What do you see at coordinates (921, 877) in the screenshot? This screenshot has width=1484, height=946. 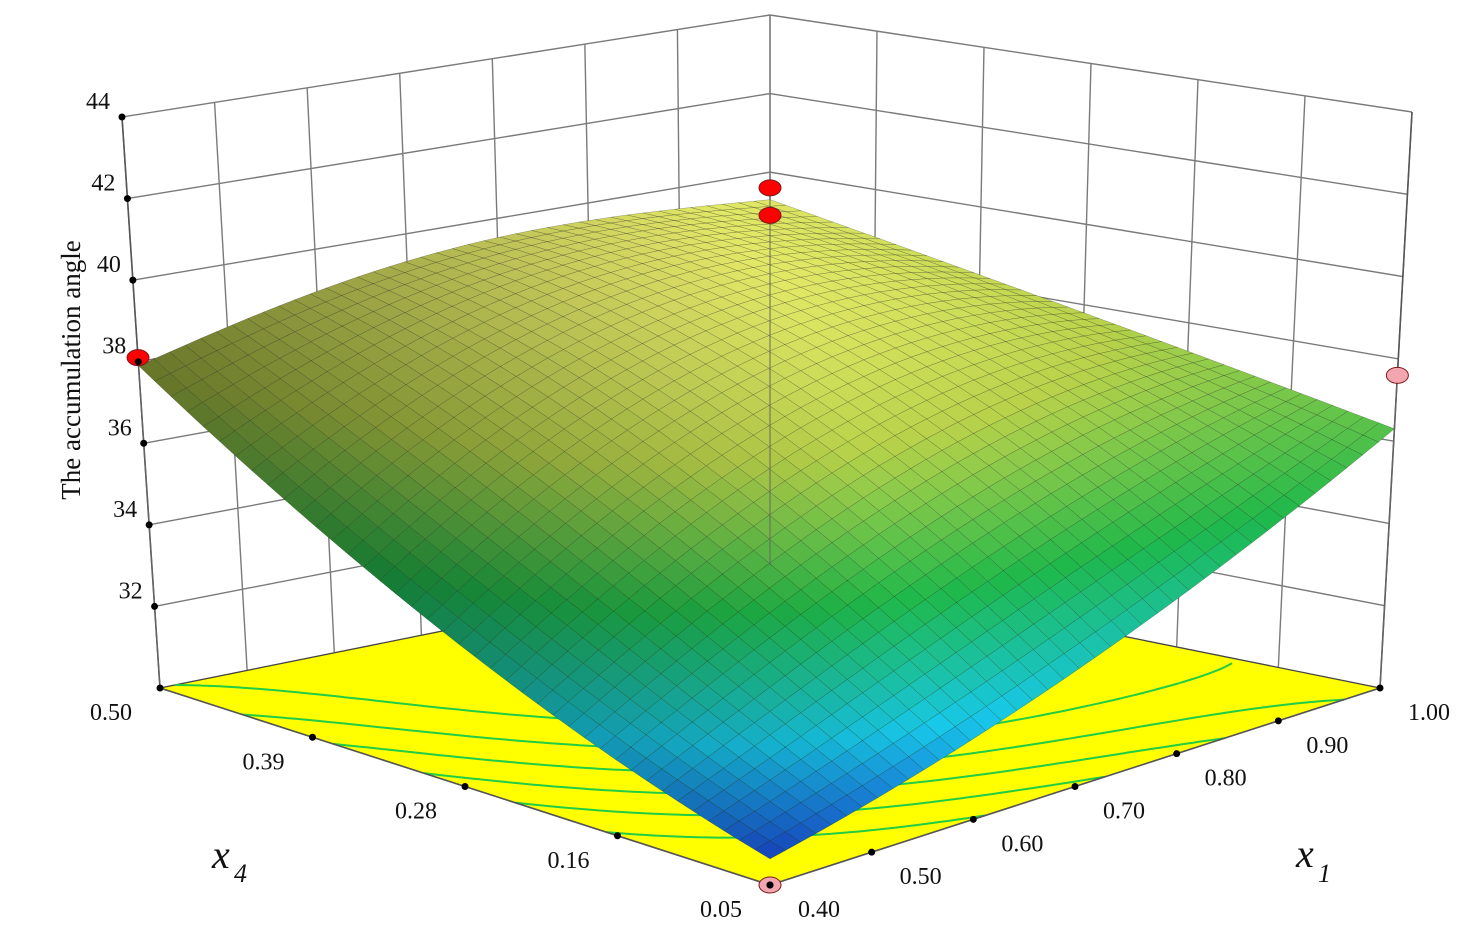 I see `x1-tick-label: 0.50` at bounding box center [921, 877].